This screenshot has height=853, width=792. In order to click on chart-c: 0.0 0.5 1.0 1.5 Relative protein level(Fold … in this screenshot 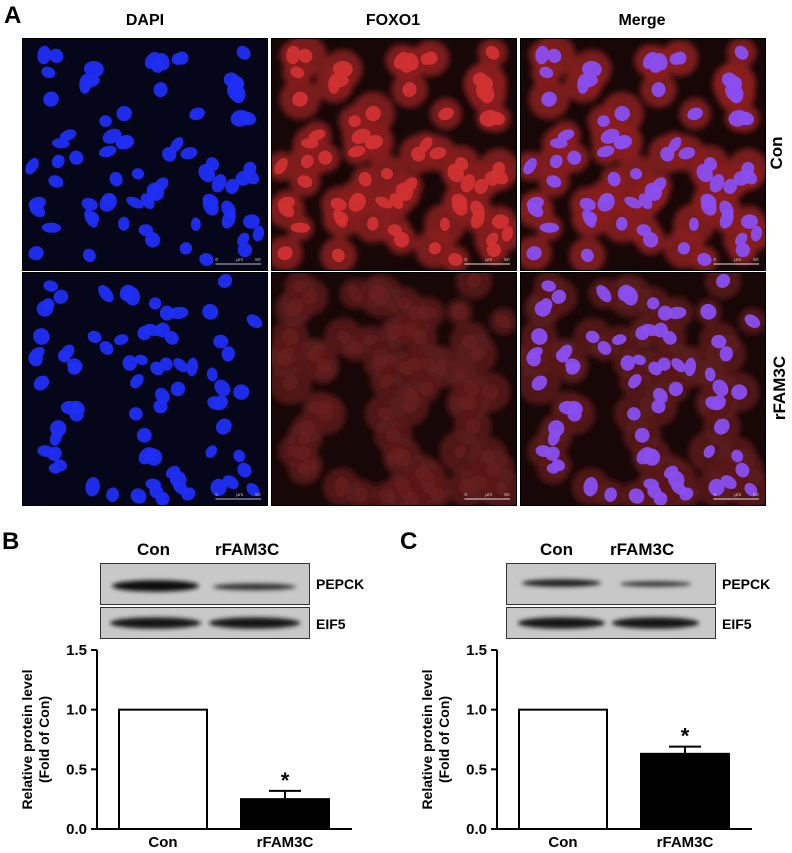, I will do `click(580, 746)`.